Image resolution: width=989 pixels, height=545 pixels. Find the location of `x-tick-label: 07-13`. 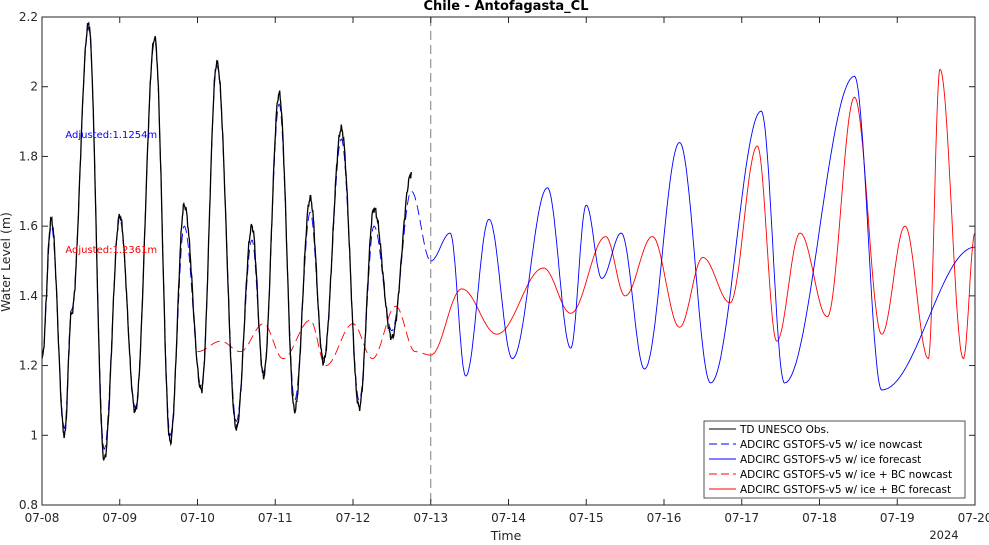

x-tick-label: 07-13 is located at coordinates (430, 518).